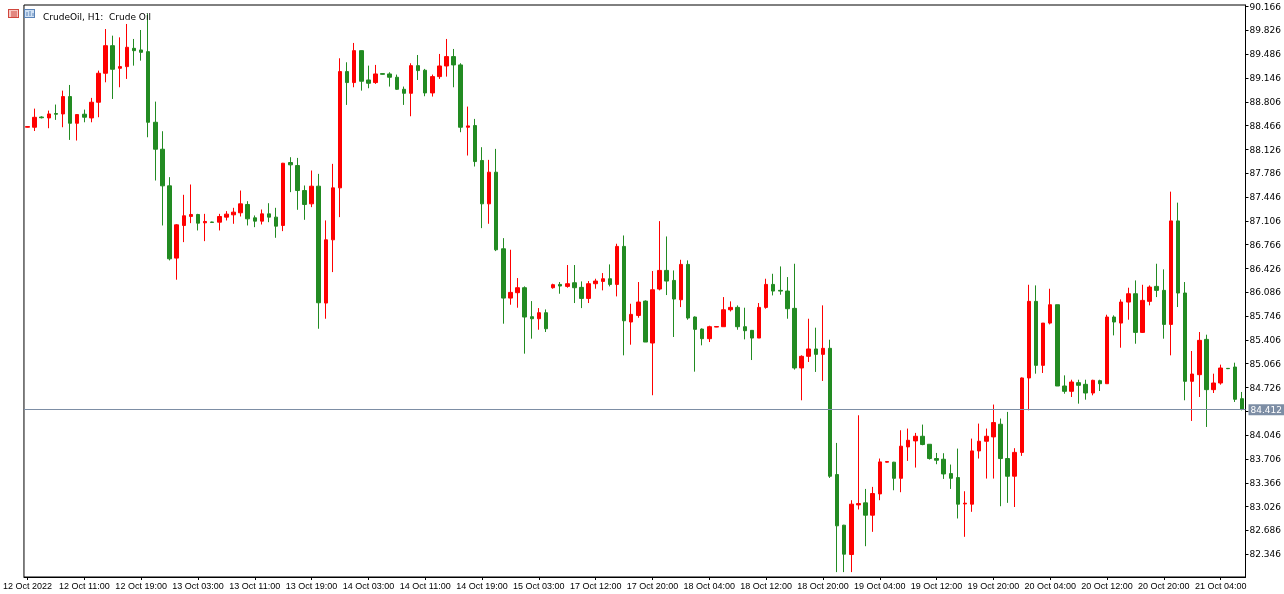 The height and width of the screenshot is (594, 1284). What do you see at coordinates (1265, 316) in the screenshot?
I see `y-tick-label: 85.746` at bounding box center [1265, 316].